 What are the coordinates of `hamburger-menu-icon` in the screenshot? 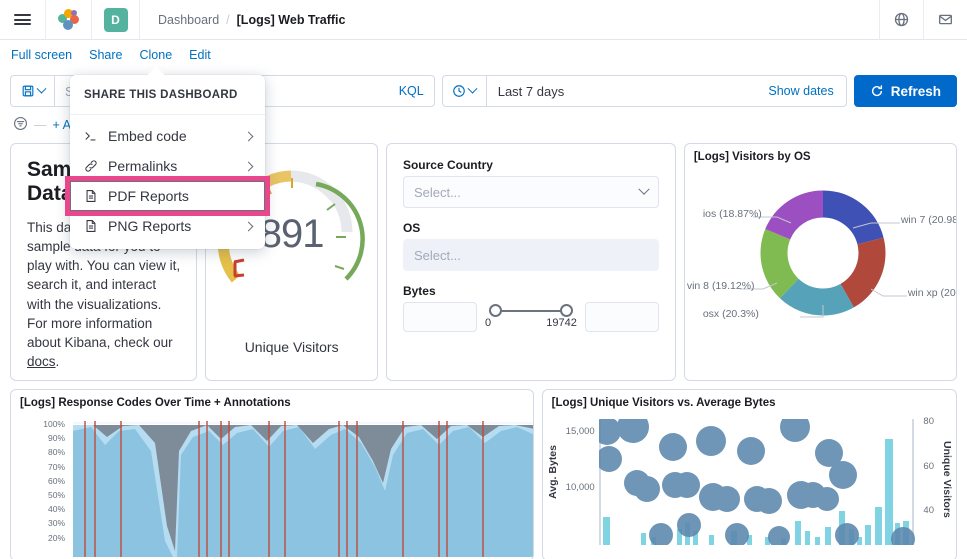 It's located at (23, 20).